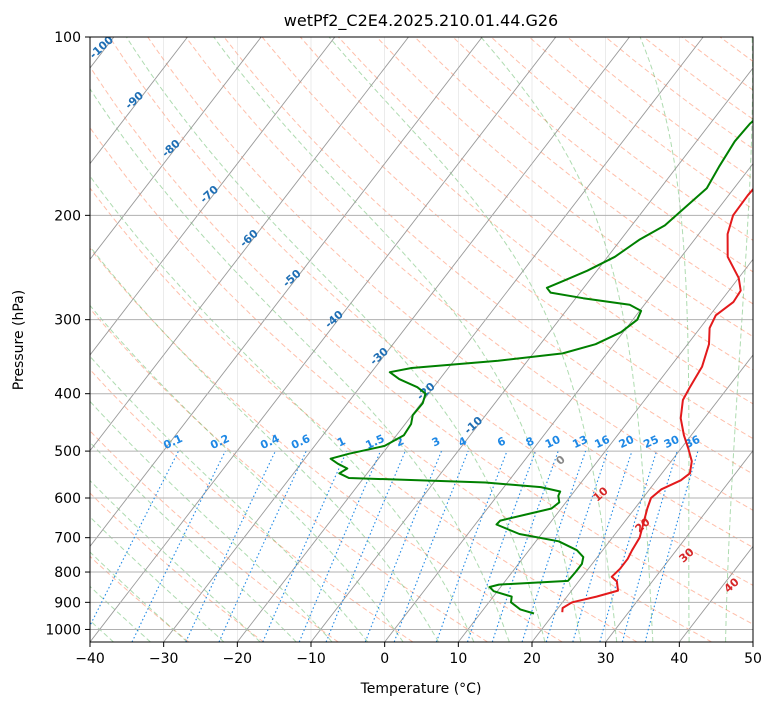 Image resolution: width=775 pixels, height=708 pixels. What do you see at coordinates (426, 391) in the screenshot?
I see `isotherm-label: -20` at bounding box center [426, 391].